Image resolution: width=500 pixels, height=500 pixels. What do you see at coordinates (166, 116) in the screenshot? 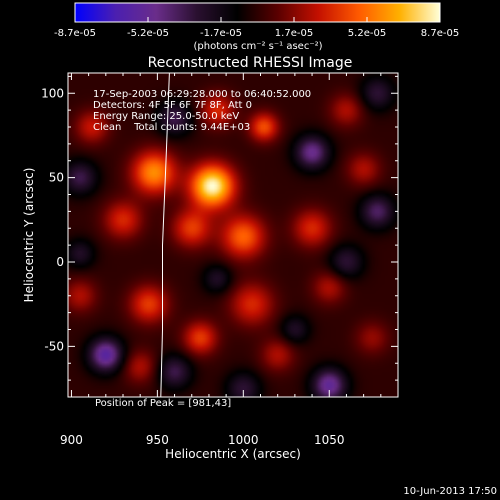
I see `annotation-energy-range: Energy Range: 25.0-50.0 keV` at bounding box center [166, 116].